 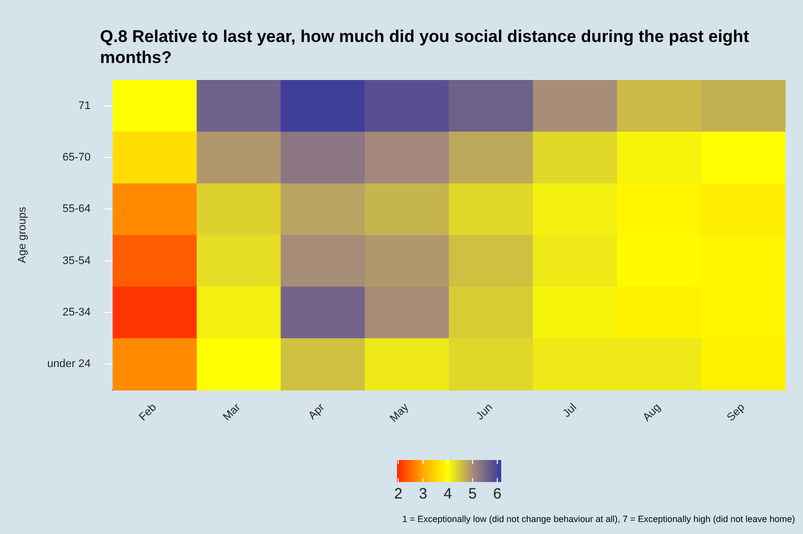 I want to click on color-bar-label: 5, so click(x=472, y=494).